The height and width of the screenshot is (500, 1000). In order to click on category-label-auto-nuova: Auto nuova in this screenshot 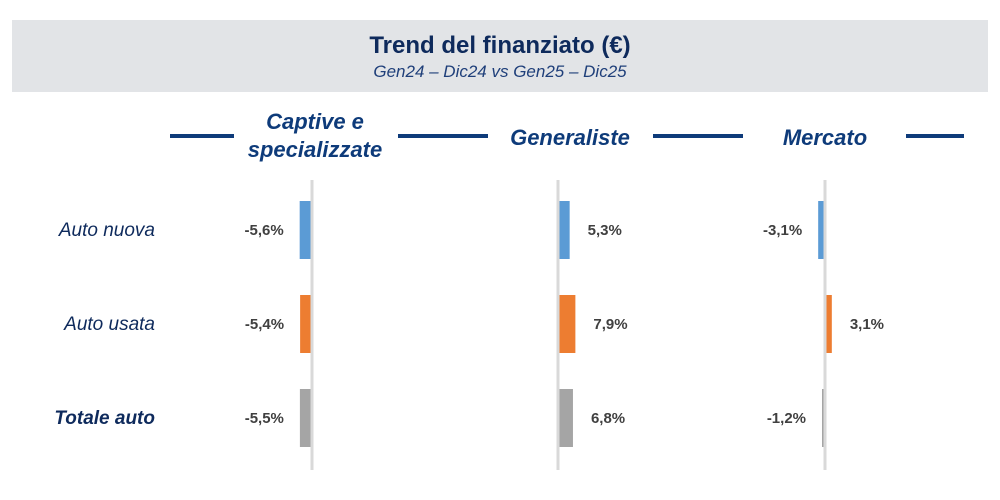, I will do `click(106, 230)`.